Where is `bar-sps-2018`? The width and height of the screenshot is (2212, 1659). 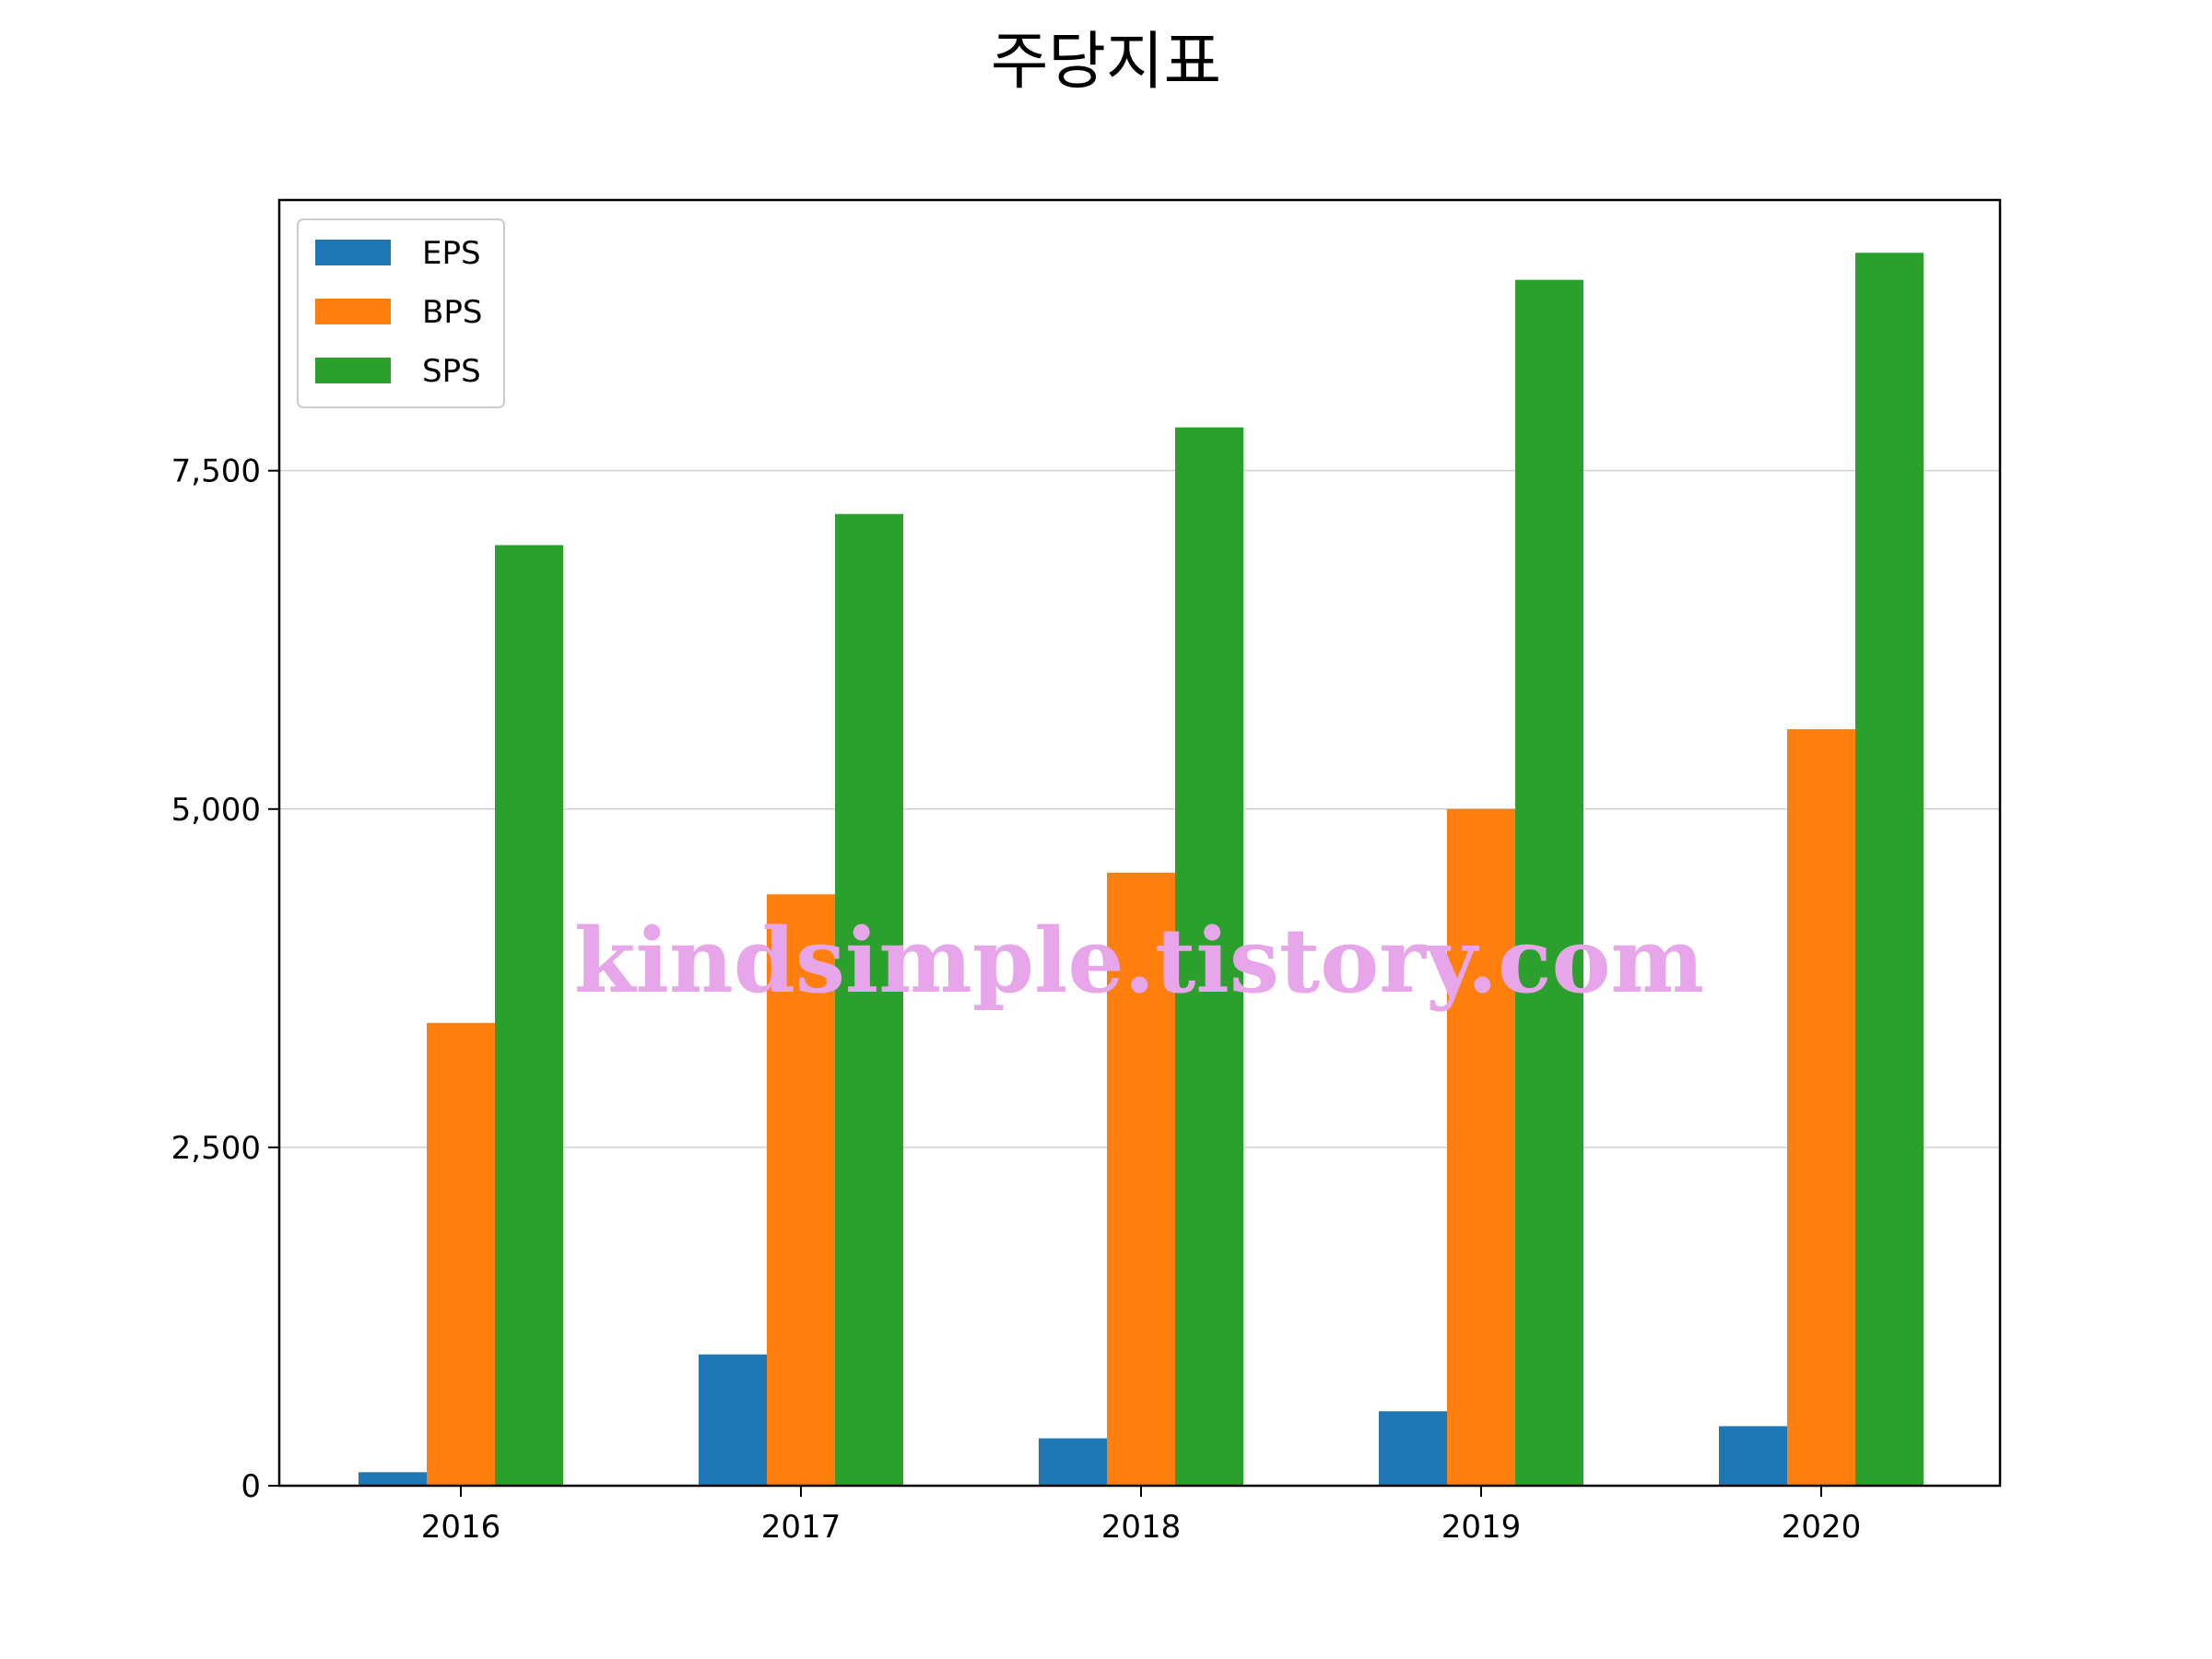 bar-sps-2018 is located at coordinates (1209, 957).